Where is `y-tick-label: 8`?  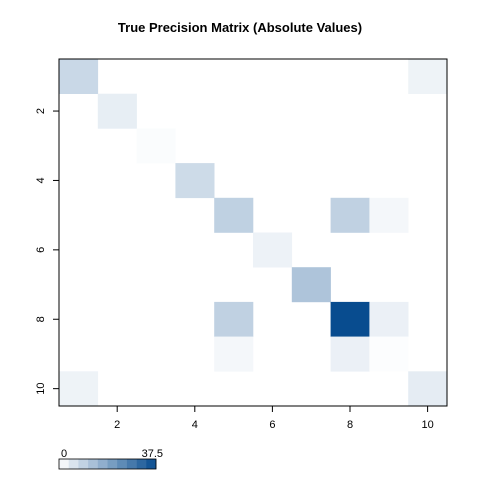 y-tick-label: 8 is located at coordinates (41, 319).